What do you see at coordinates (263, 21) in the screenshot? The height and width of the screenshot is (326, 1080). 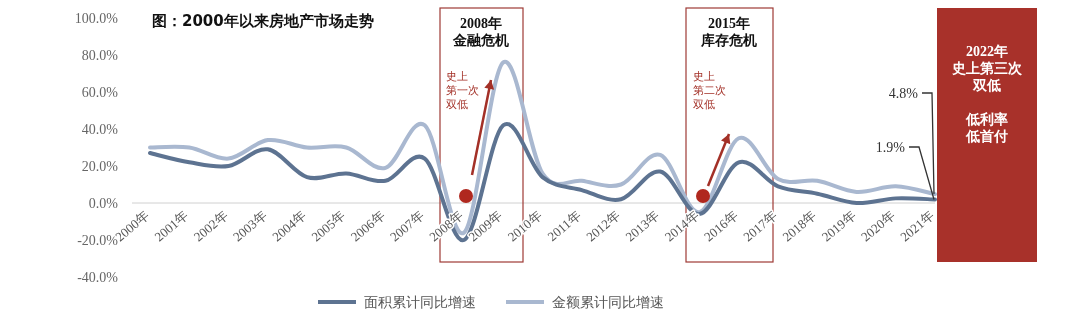 I see `chart-title: 图：2000年以来房地产市场走势` at bounding box center [263, 21].